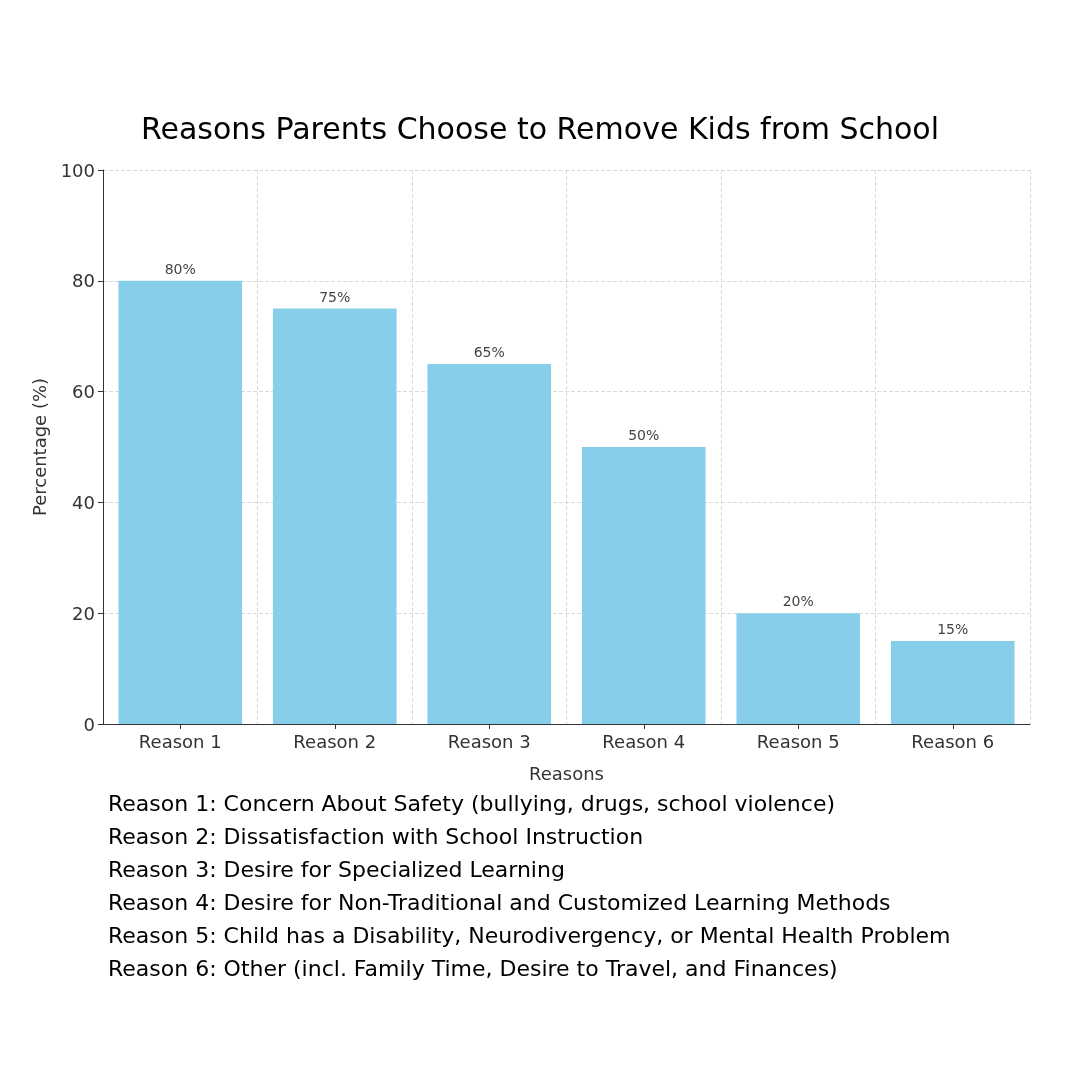 The height and width of the screenshot is (1080, 1080). What do you see at coordinates (335, 296) in the screenshot?
I see `data-label: 75%` at bounding box center [335, 296].